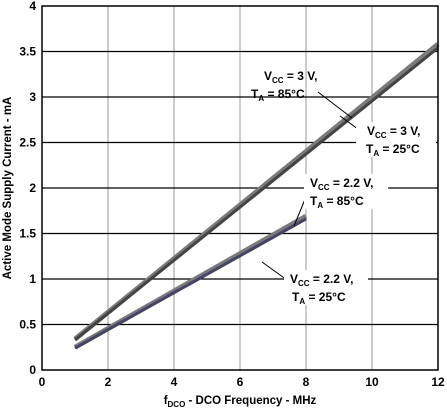 This screenshot has height=410, width=447. What do you see at coordinates (177, 404) in the screenshot?
I see `x-axis-title-sub: DCO` at bounding box center [177, 404].